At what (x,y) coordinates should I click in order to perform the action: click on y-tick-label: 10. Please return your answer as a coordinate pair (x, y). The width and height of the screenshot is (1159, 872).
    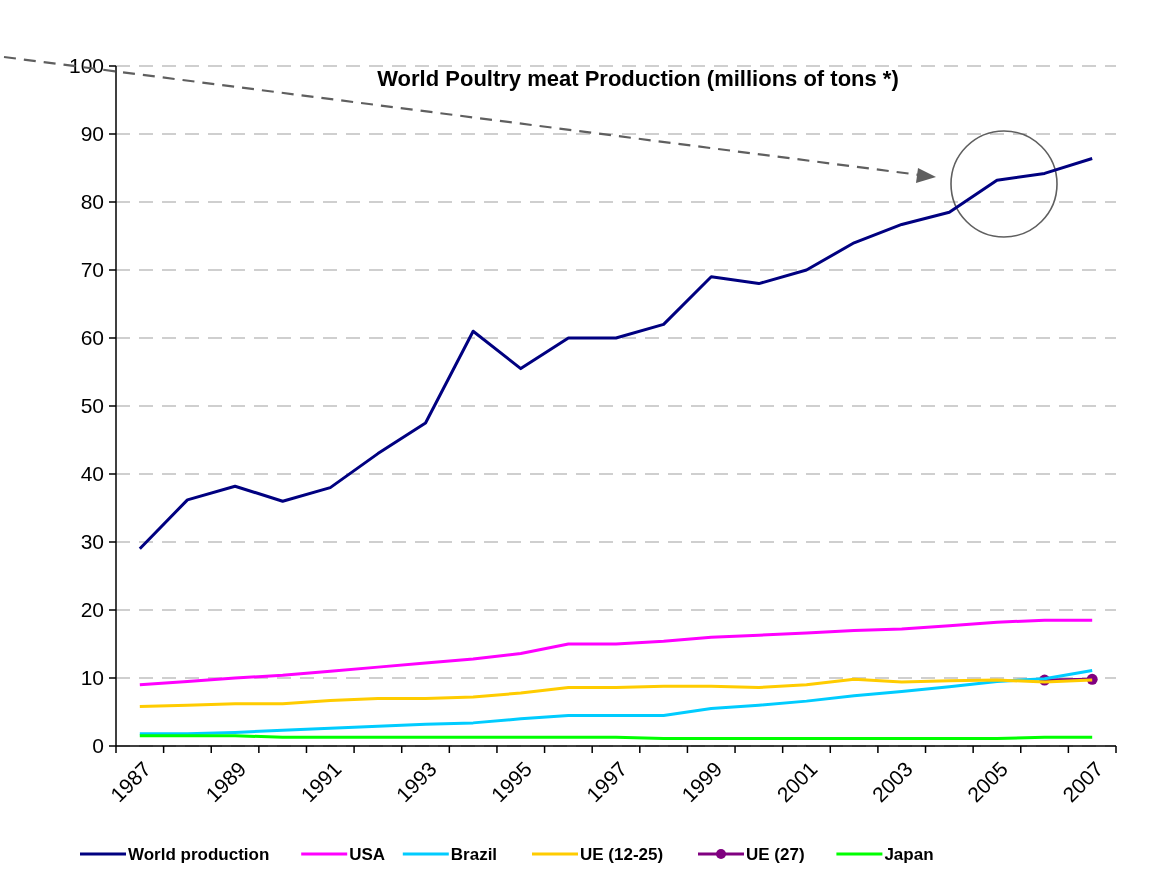
    Looking at the image, I should click on (92, 678).